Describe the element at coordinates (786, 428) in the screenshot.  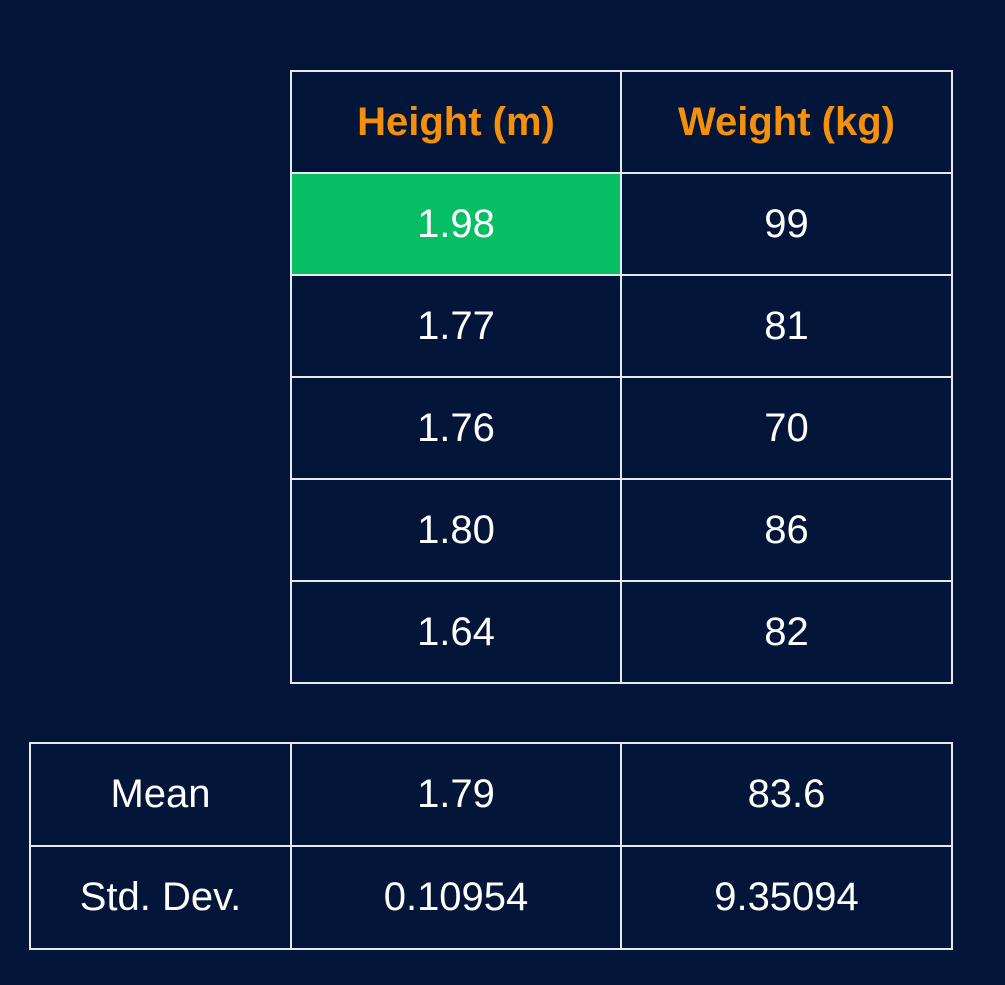
I see `weight-cell: 70` at that location.